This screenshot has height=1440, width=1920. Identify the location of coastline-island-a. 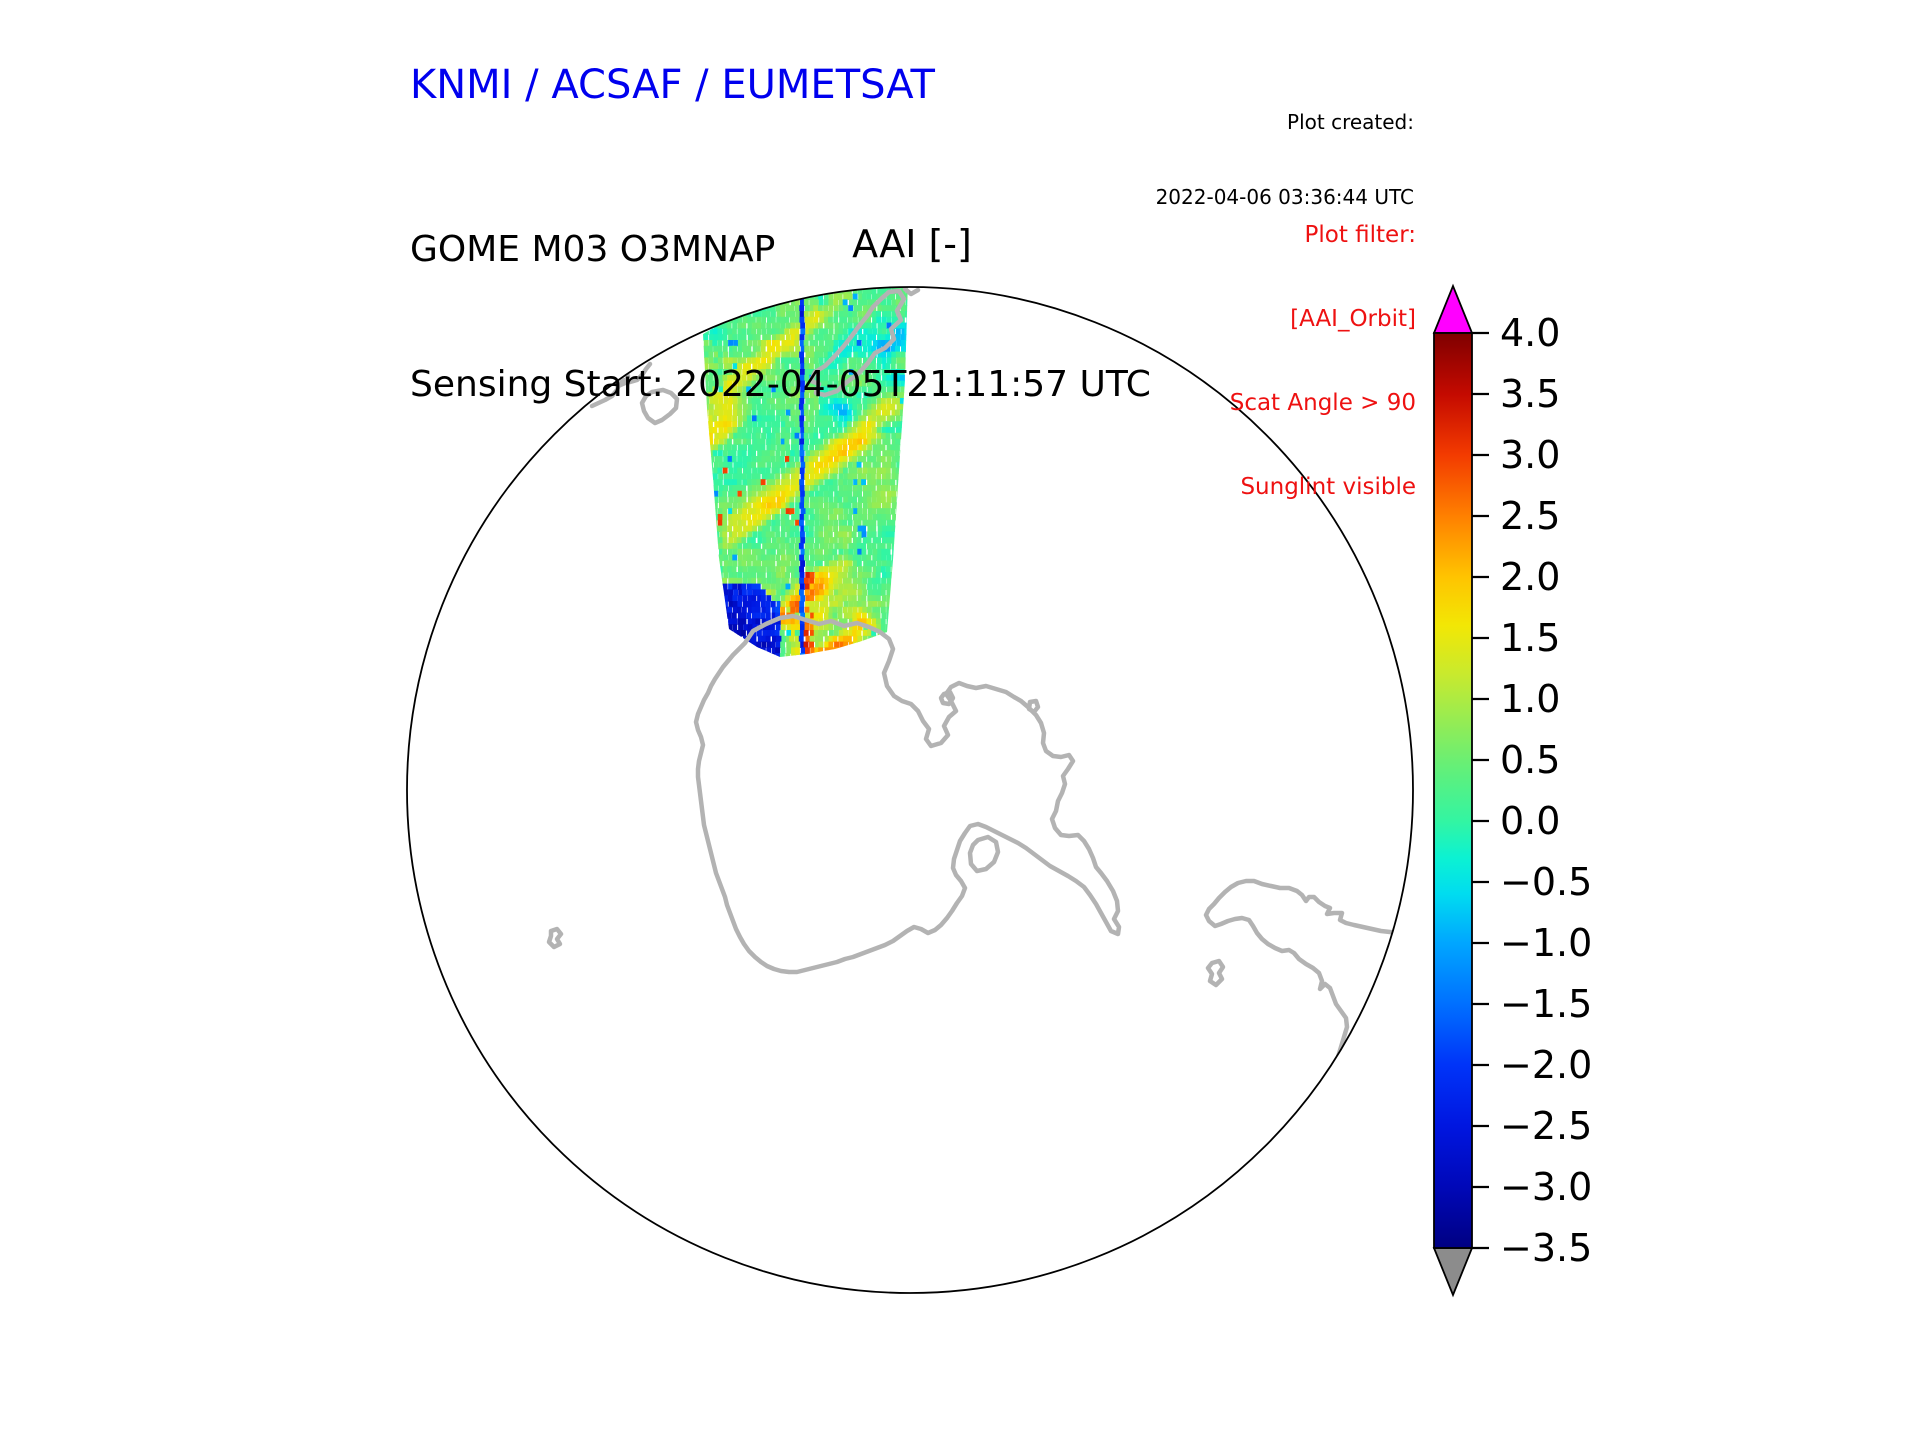
(947, 698).